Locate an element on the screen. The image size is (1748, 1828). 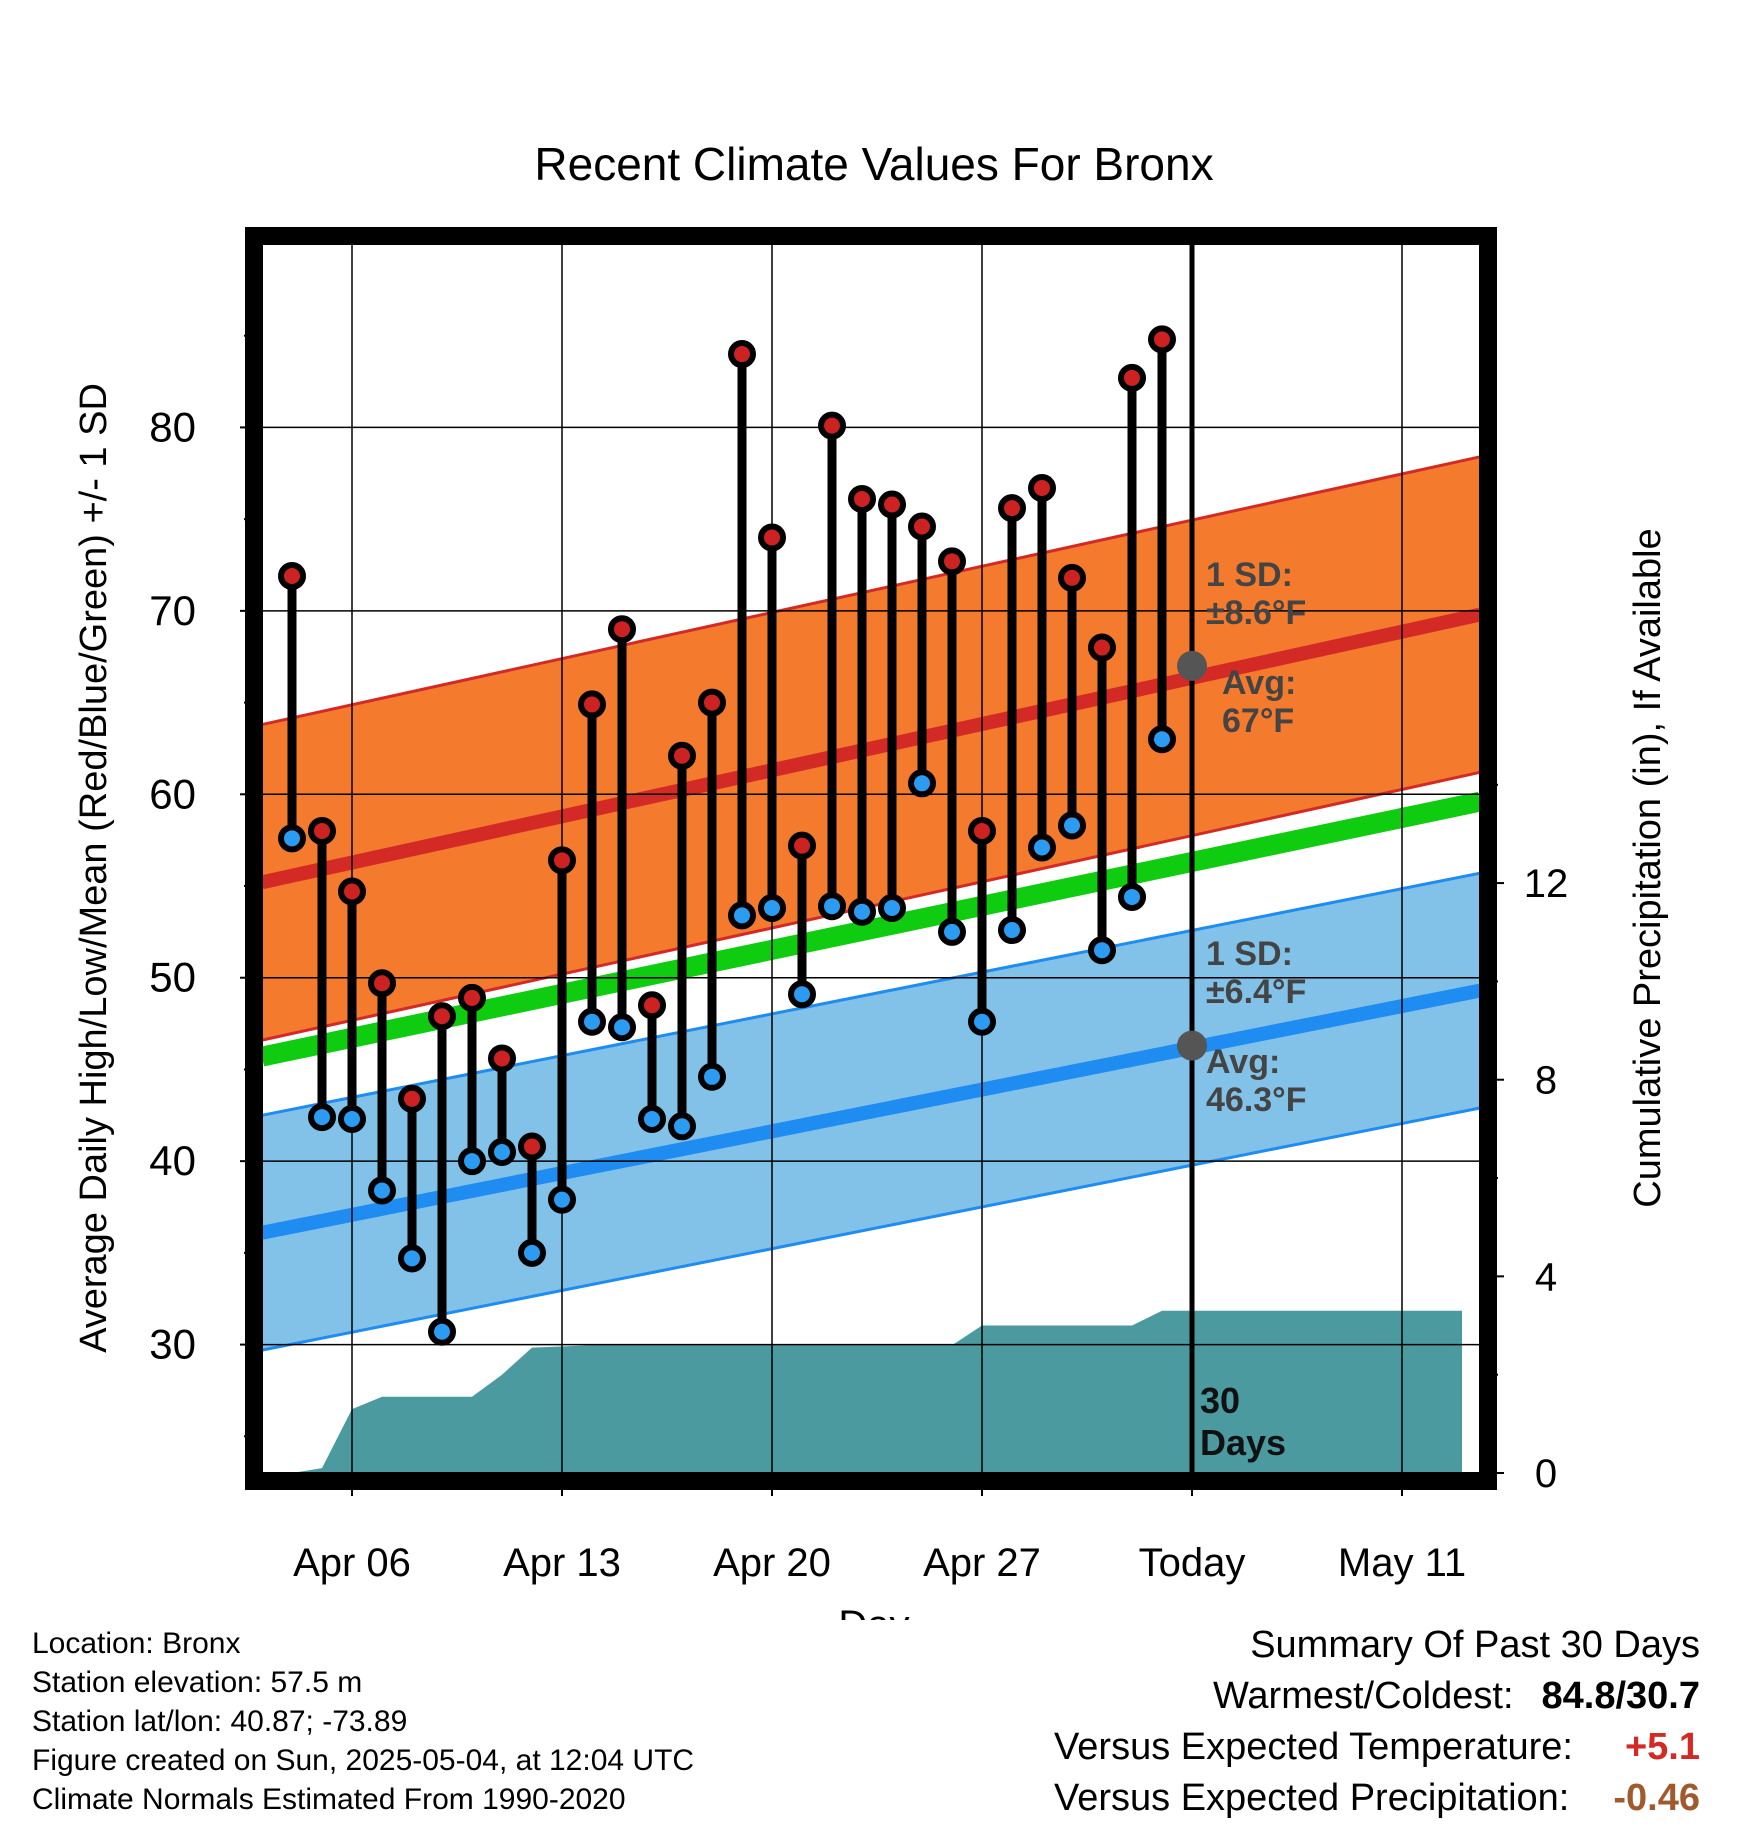
precip-value: -0.46 is located at coordinates (1656, 1798).